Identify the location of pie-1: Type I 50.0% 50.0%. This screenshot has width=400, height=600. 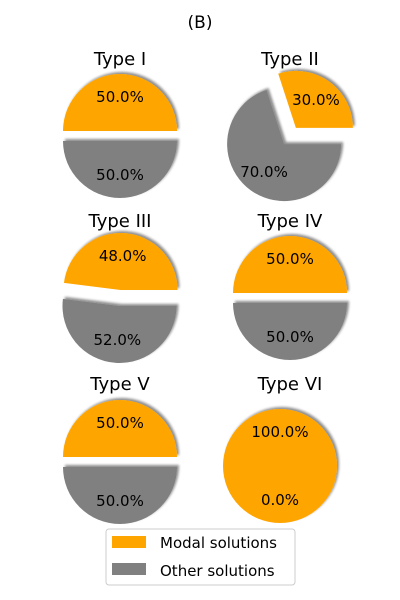
(120, 123).